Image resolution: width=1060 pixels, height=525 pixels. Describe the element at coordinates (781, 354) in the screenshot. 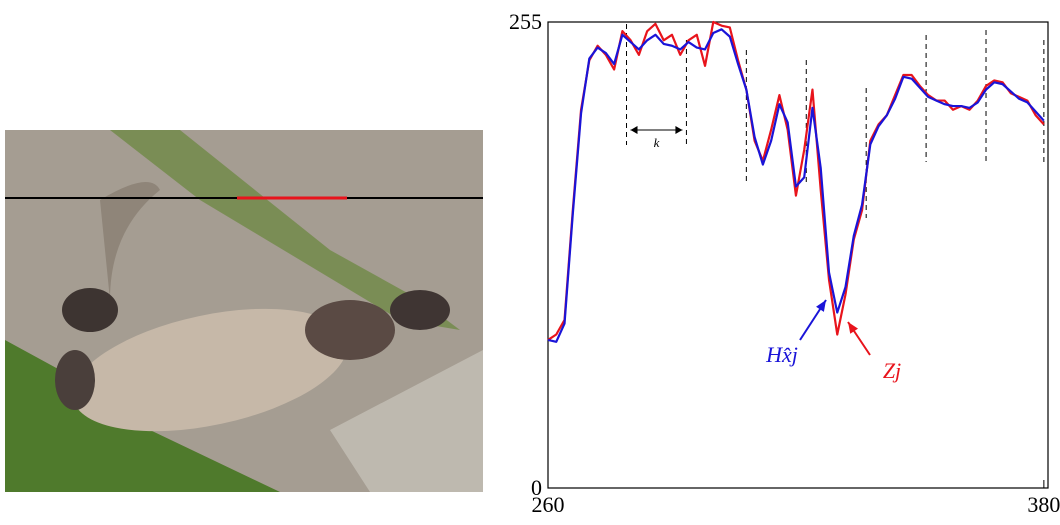

I see `series-label: Hx̂j` at that location.